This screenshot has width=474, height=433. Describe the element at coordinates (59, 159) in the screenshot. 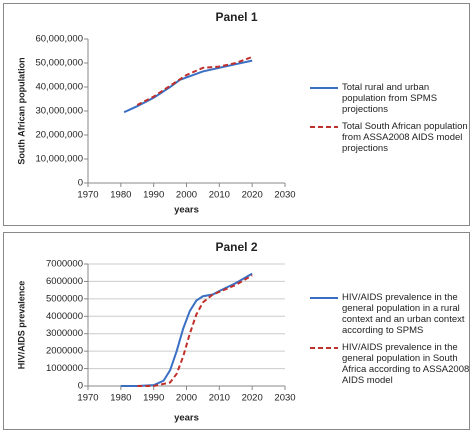

I see `y-tick-label: 10,000,000` at that location.